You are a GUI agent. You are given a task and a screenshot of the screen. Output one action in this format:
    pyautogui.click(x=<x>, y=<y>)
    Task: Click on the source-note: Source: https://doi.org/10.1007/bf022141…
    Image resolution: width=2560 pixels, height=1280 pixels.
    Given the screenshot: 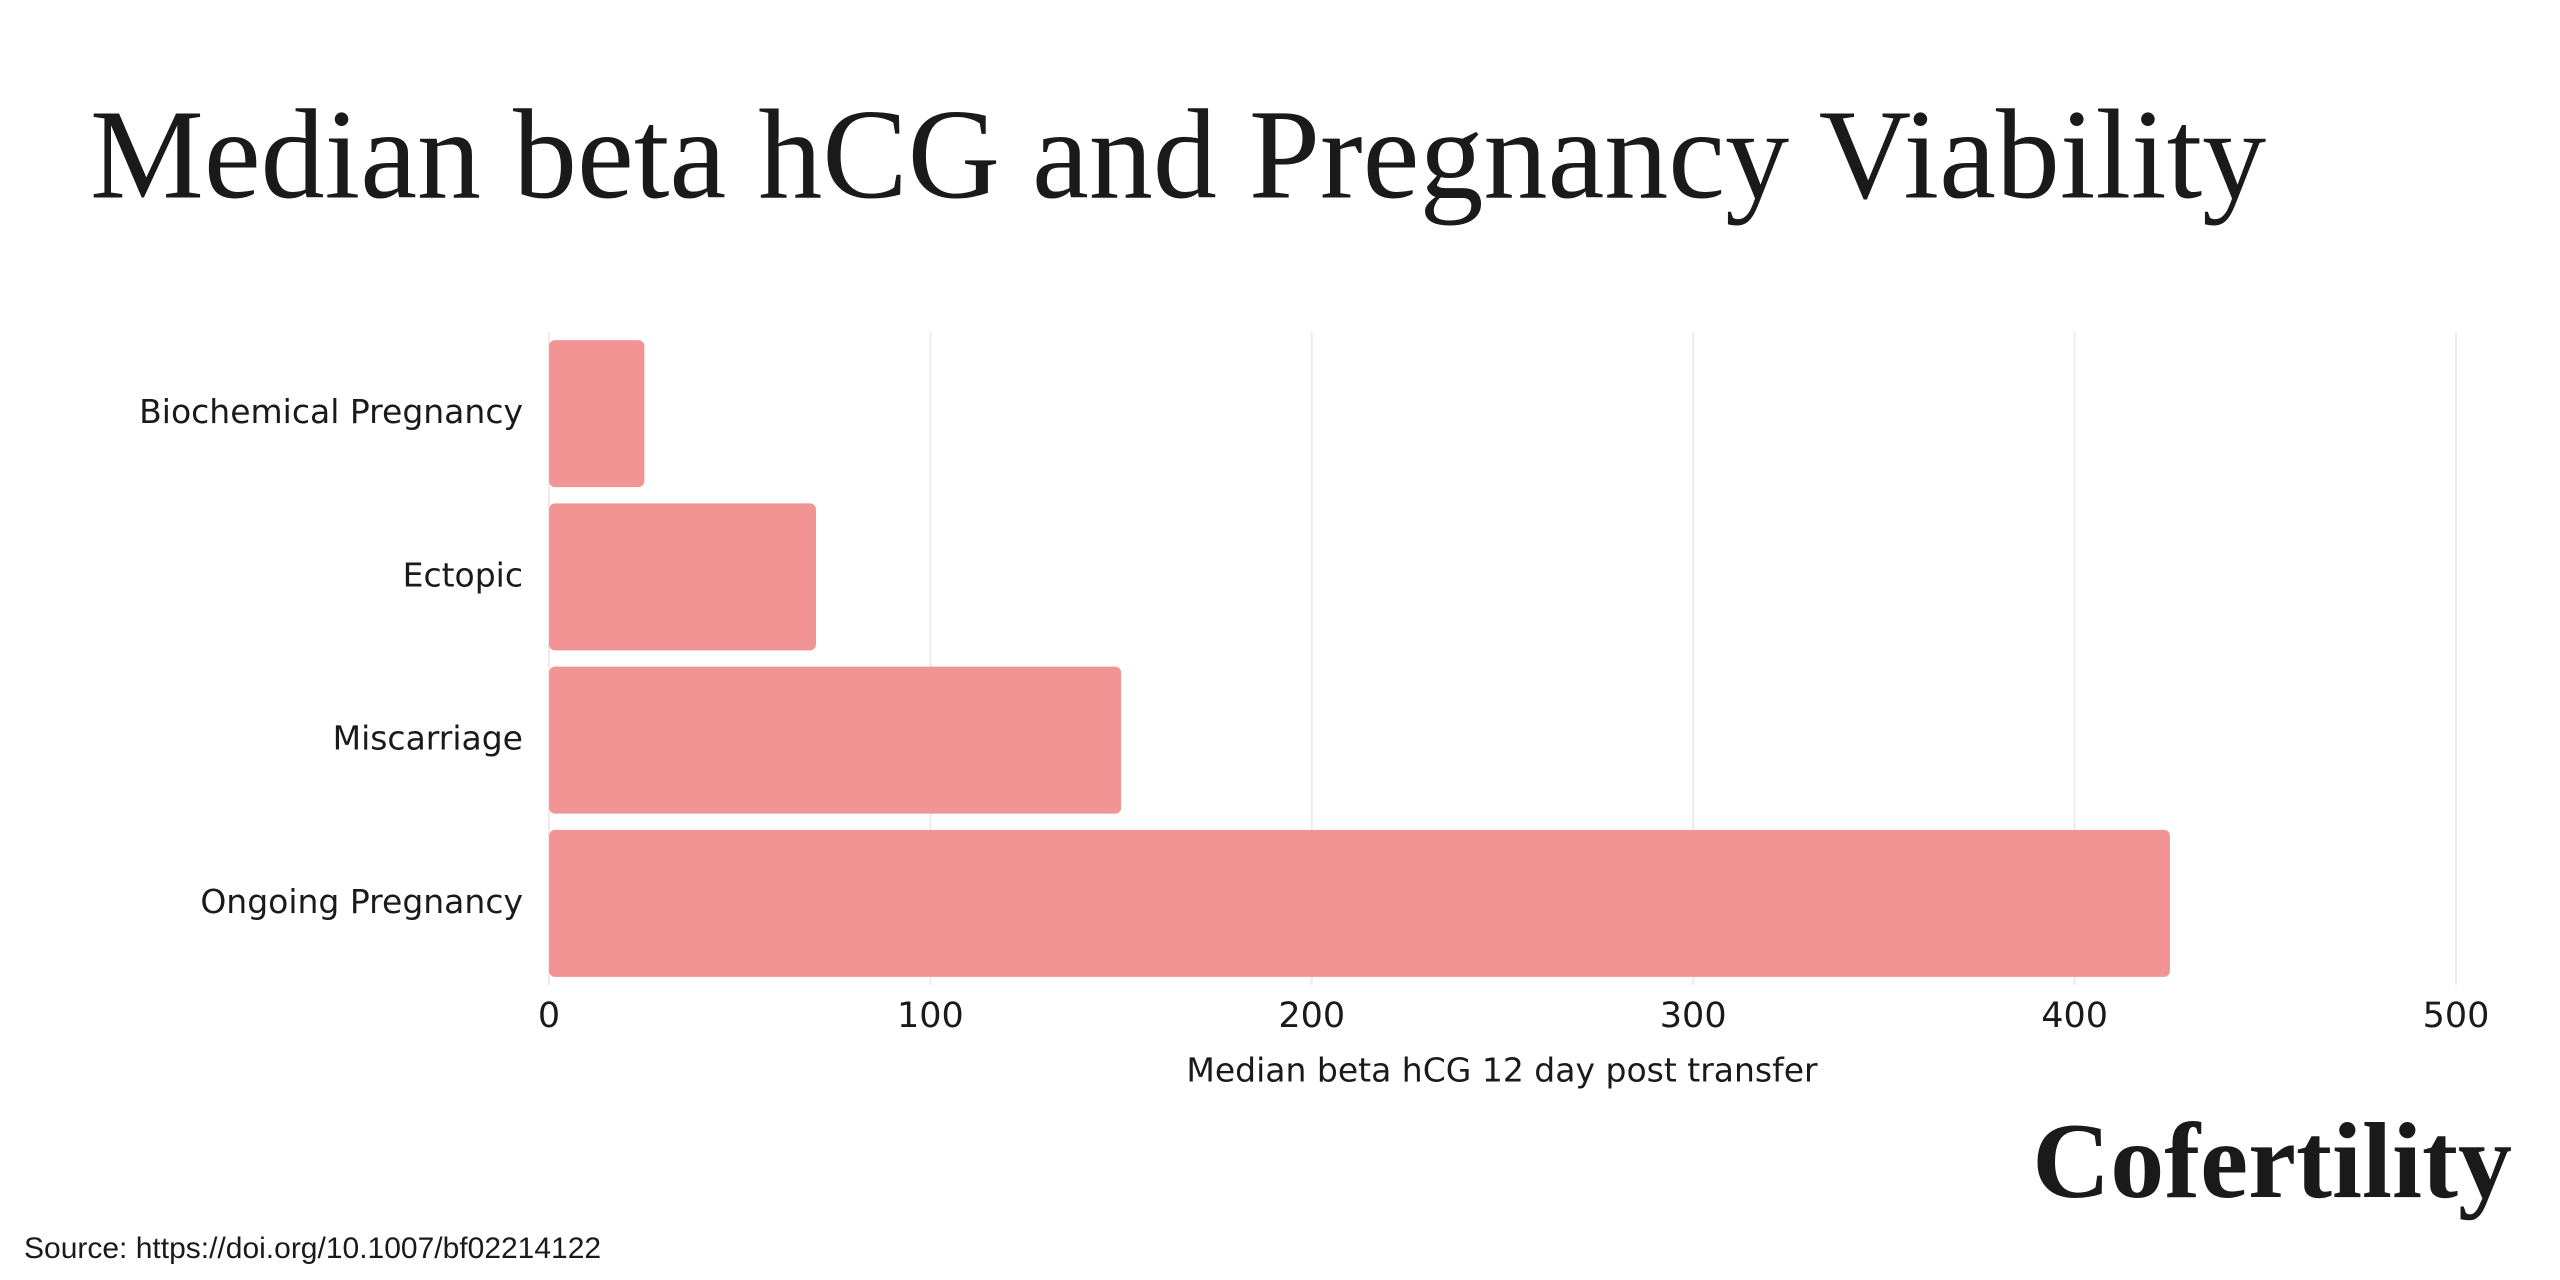 What is the action you would take?
    pyautogui.click(x=312, y=1248)
    